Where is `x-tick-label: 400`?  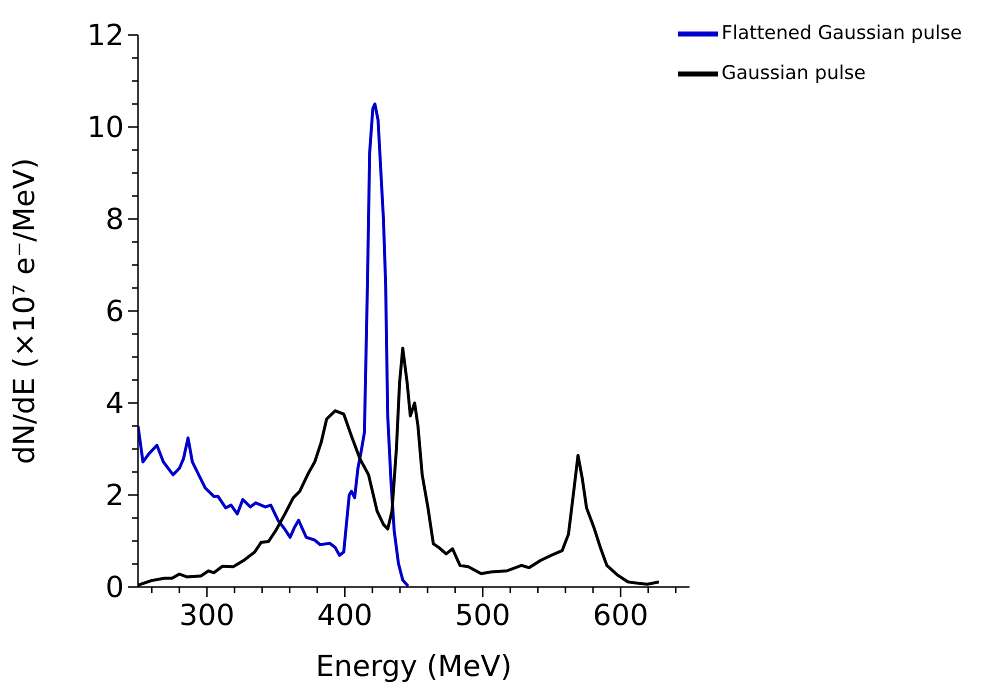 x-tick-label: 400 is located at coordinates (345, 615).